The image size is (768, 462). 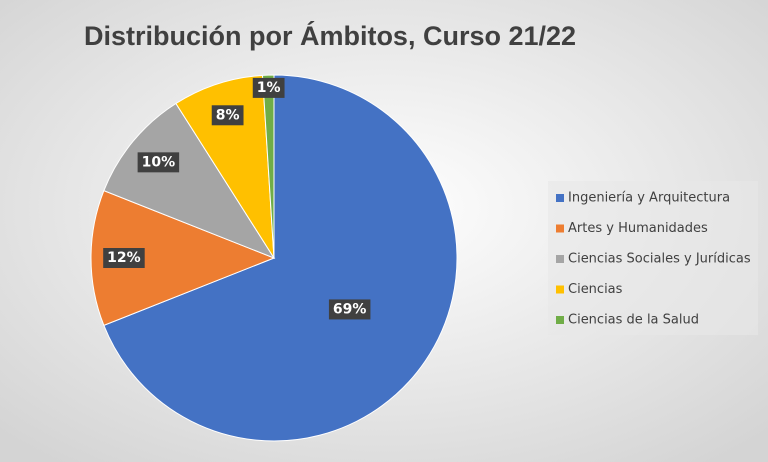 I want to click on legend-label: Ingeniería y Arquitectura, so click(x=649, y=198).